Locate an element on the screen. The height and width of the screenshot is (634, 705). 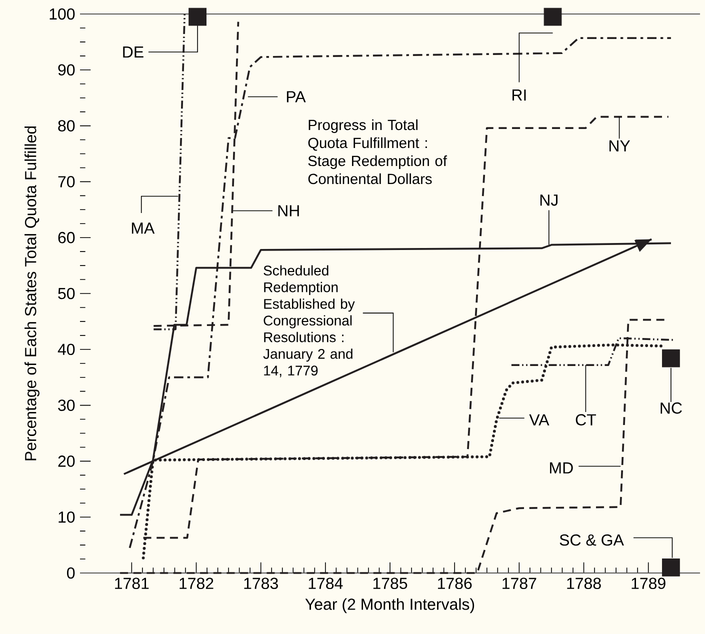
text: Progress in Total Quota Fulfillment : Stage Redemption of Continental Dollars is located at coordinates (378, 151).